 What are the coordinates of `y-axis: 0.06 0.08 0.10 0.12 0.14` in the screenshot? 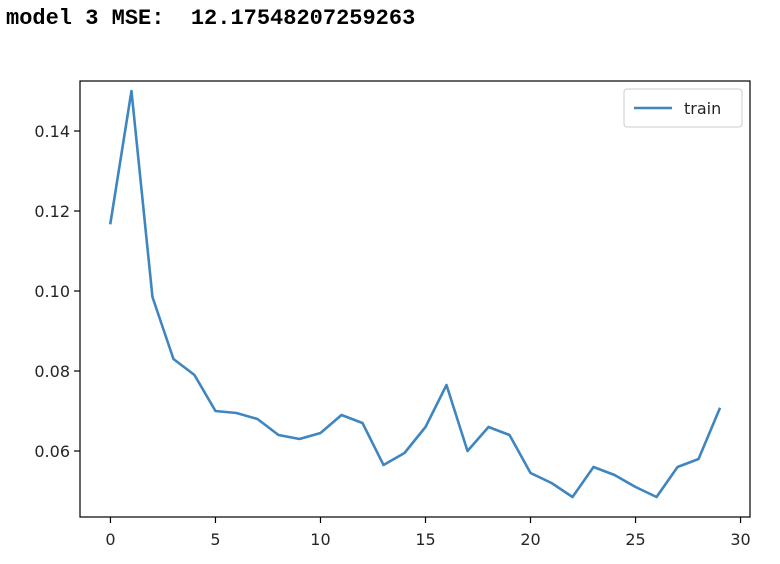 It's located at (57, 291).